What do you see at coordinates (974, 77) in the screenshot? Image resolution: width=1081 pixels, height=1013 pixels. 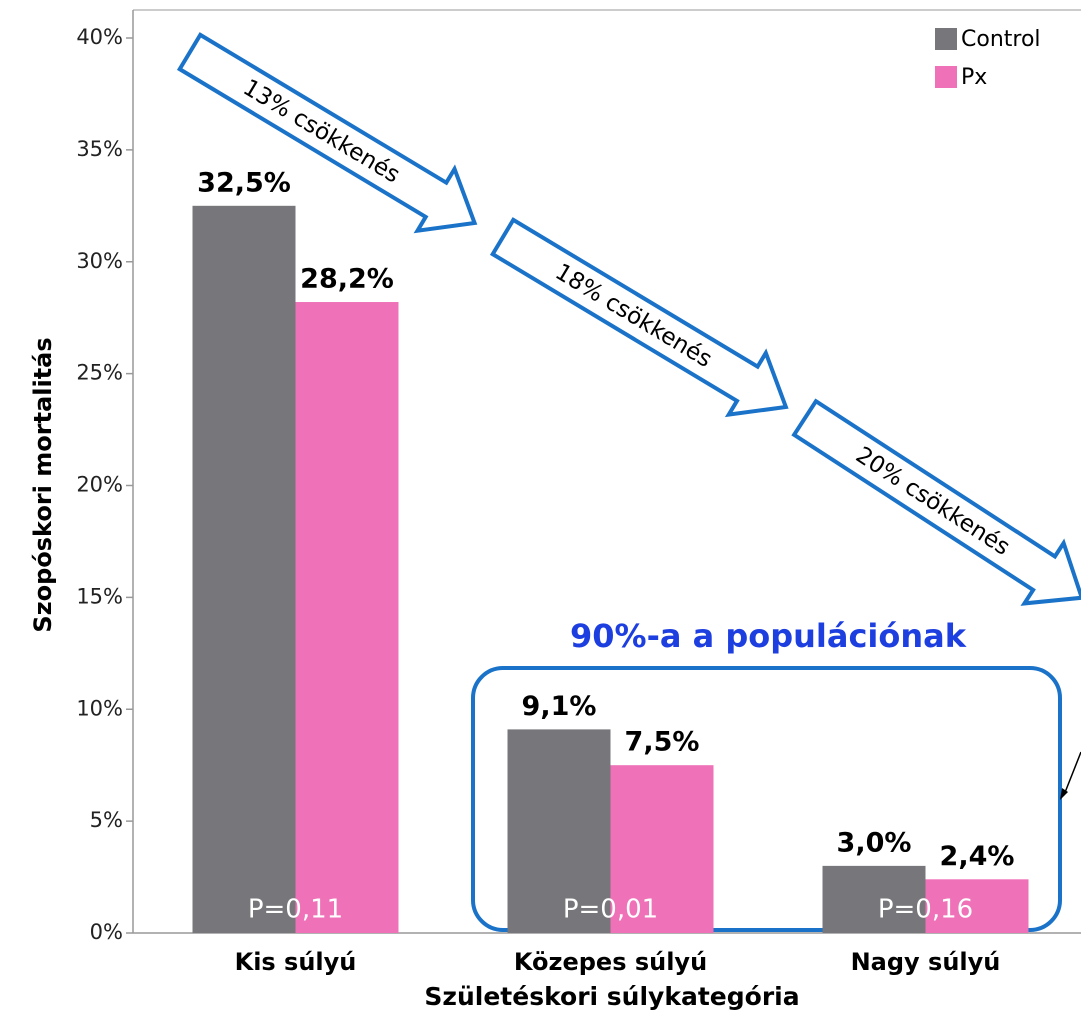 I see `legend-label: Px` at bounding box center [974, 77].